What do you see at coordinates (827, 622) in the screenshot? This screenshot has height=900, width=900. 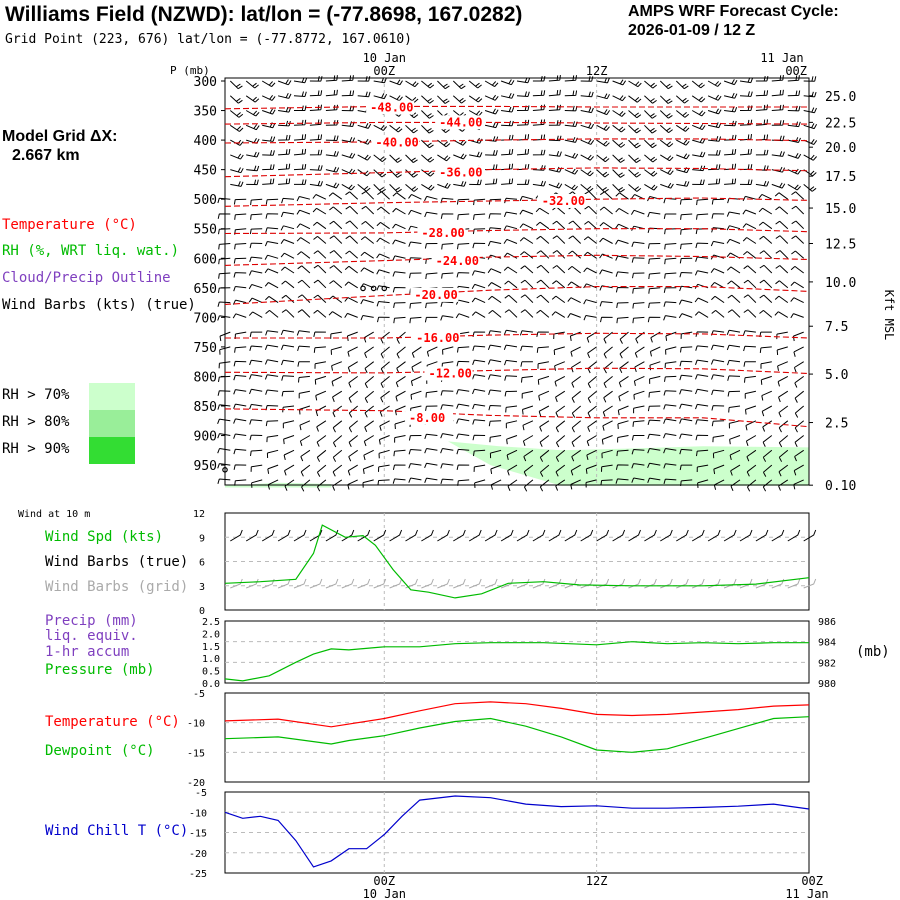 I see `pressure-ytick-label: 986` at bounding box center [827, 622].